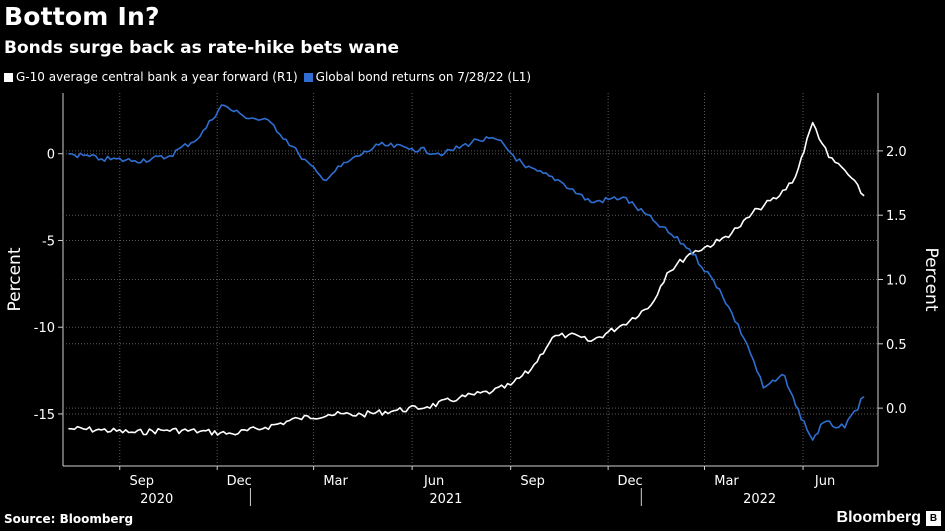 This screenshot has width=945, height=531. Describe the element at coordinates (445, 499) in the screenshot. I see `year-label-1: 2021` at that location.